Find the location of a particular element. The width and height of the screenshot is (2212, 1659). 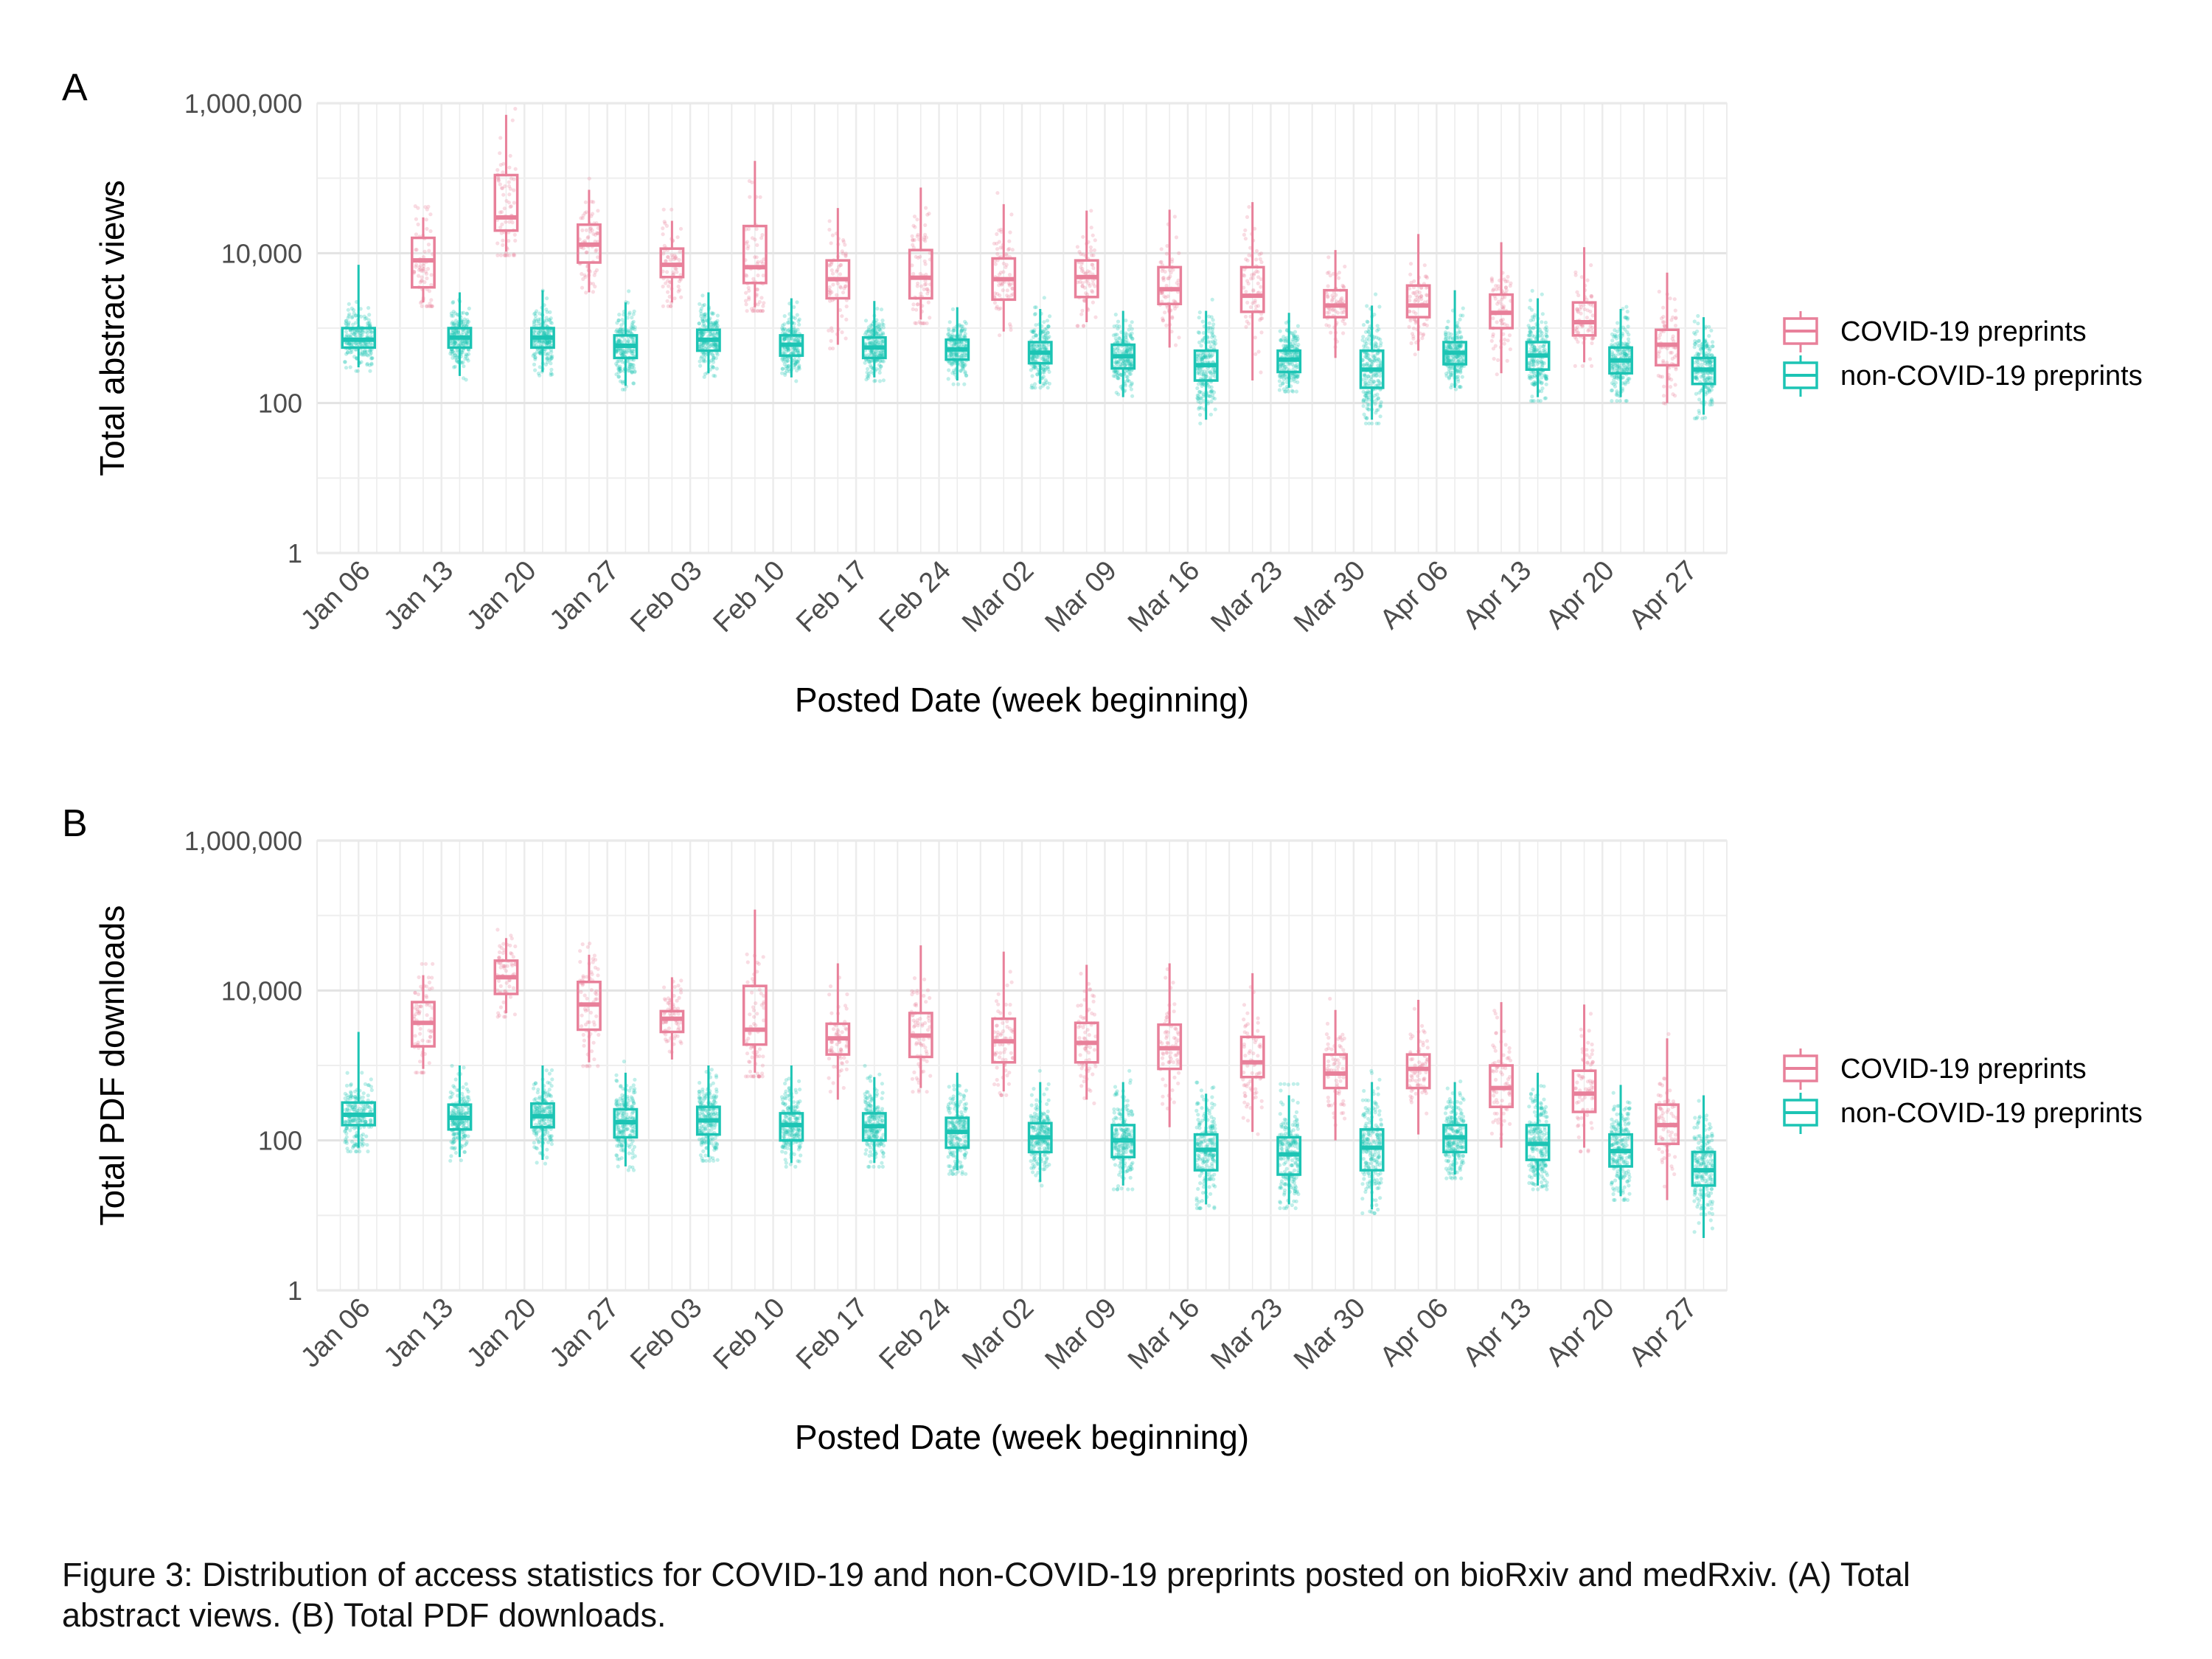

box is located at coordinates (1252, 289).